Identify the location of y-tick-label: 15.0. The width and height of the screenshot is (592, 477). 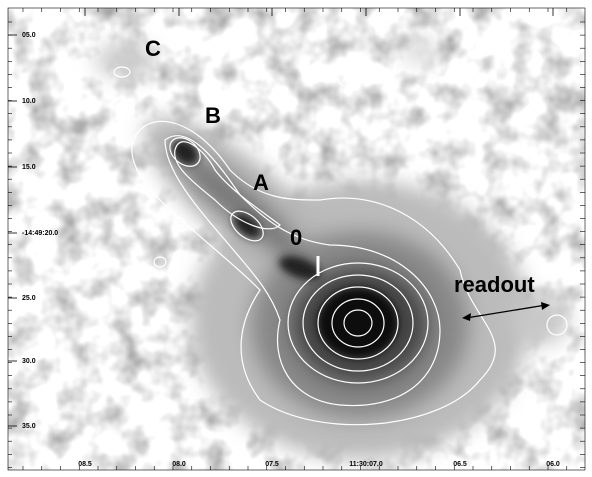
(29, 167).